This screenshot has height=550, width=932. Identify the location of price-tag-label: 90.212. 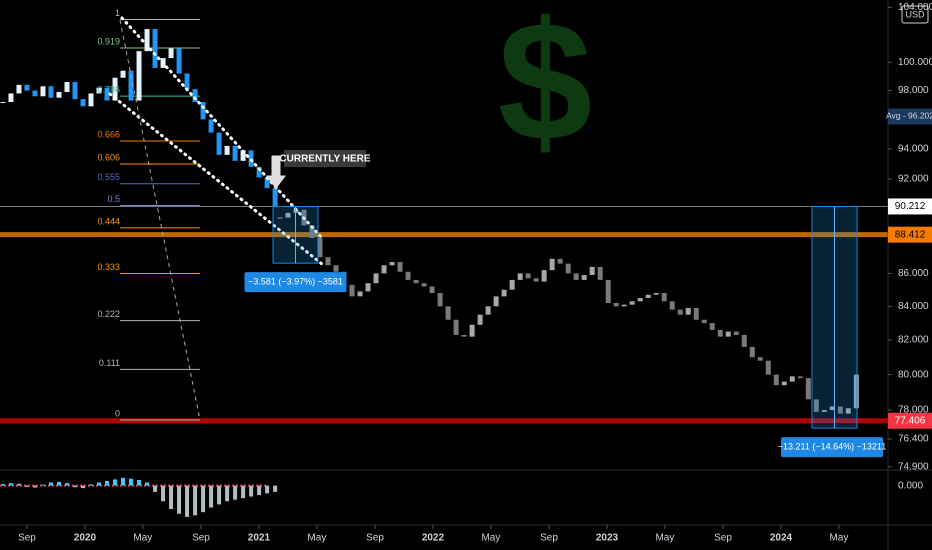
(910, 206).